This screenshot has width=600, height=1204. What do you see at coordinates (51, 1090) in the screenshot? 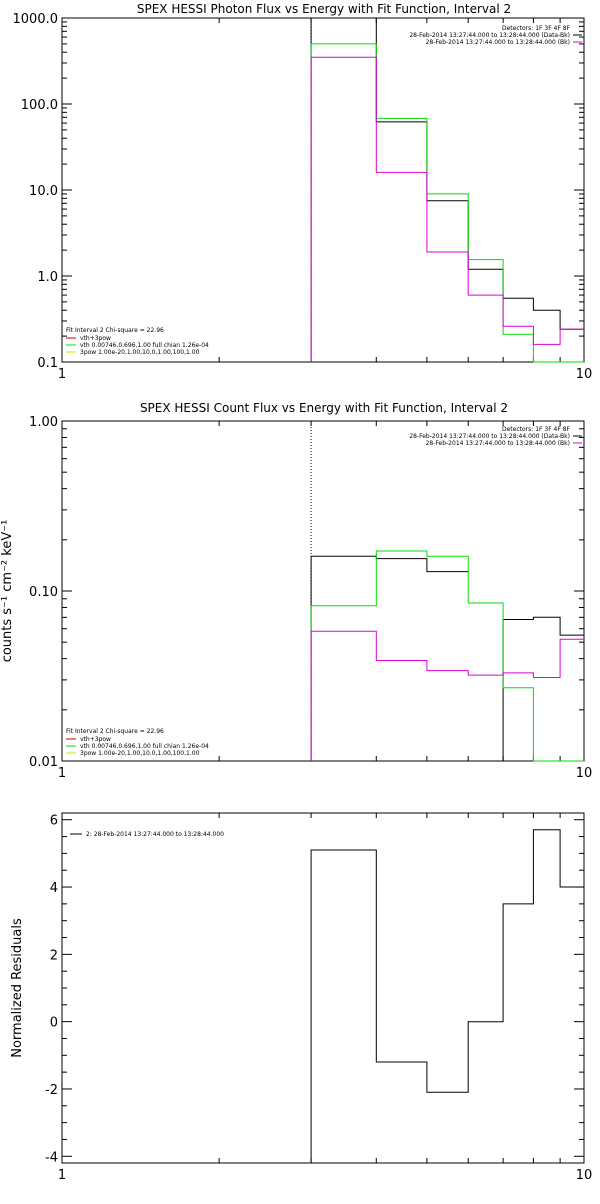
I see `y-tick-label: -2` at bounding box center [51, 1090].